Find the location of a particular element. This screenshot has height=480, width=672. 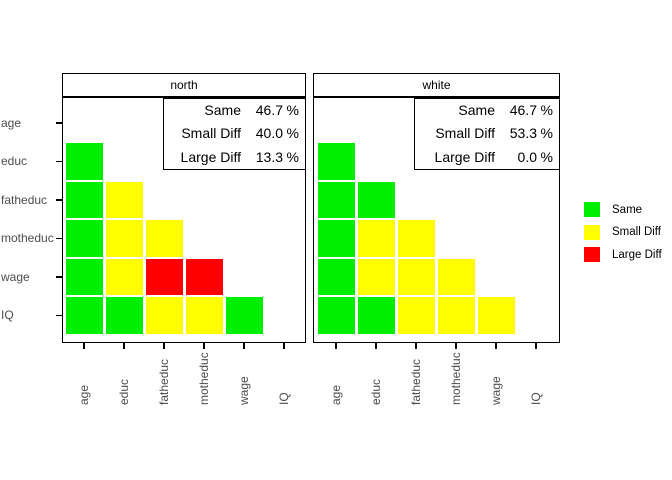

cell-white-fatheduc-educ is located at coordinates (376, 200).